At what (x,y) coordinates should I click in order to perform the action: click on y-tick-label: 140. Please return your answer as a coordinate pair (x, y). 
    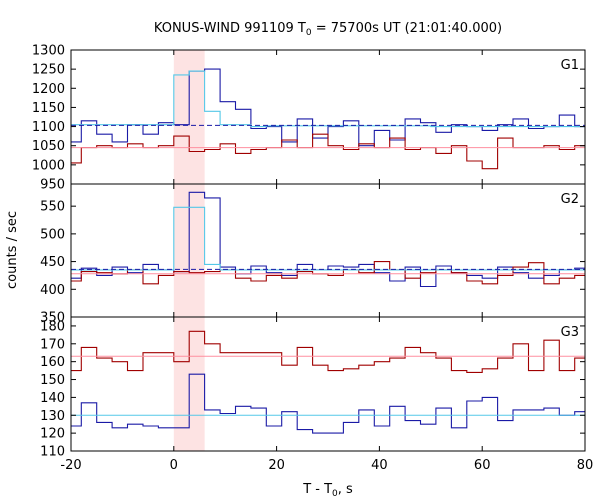
    Looking at the image, I should click on (52, 398).